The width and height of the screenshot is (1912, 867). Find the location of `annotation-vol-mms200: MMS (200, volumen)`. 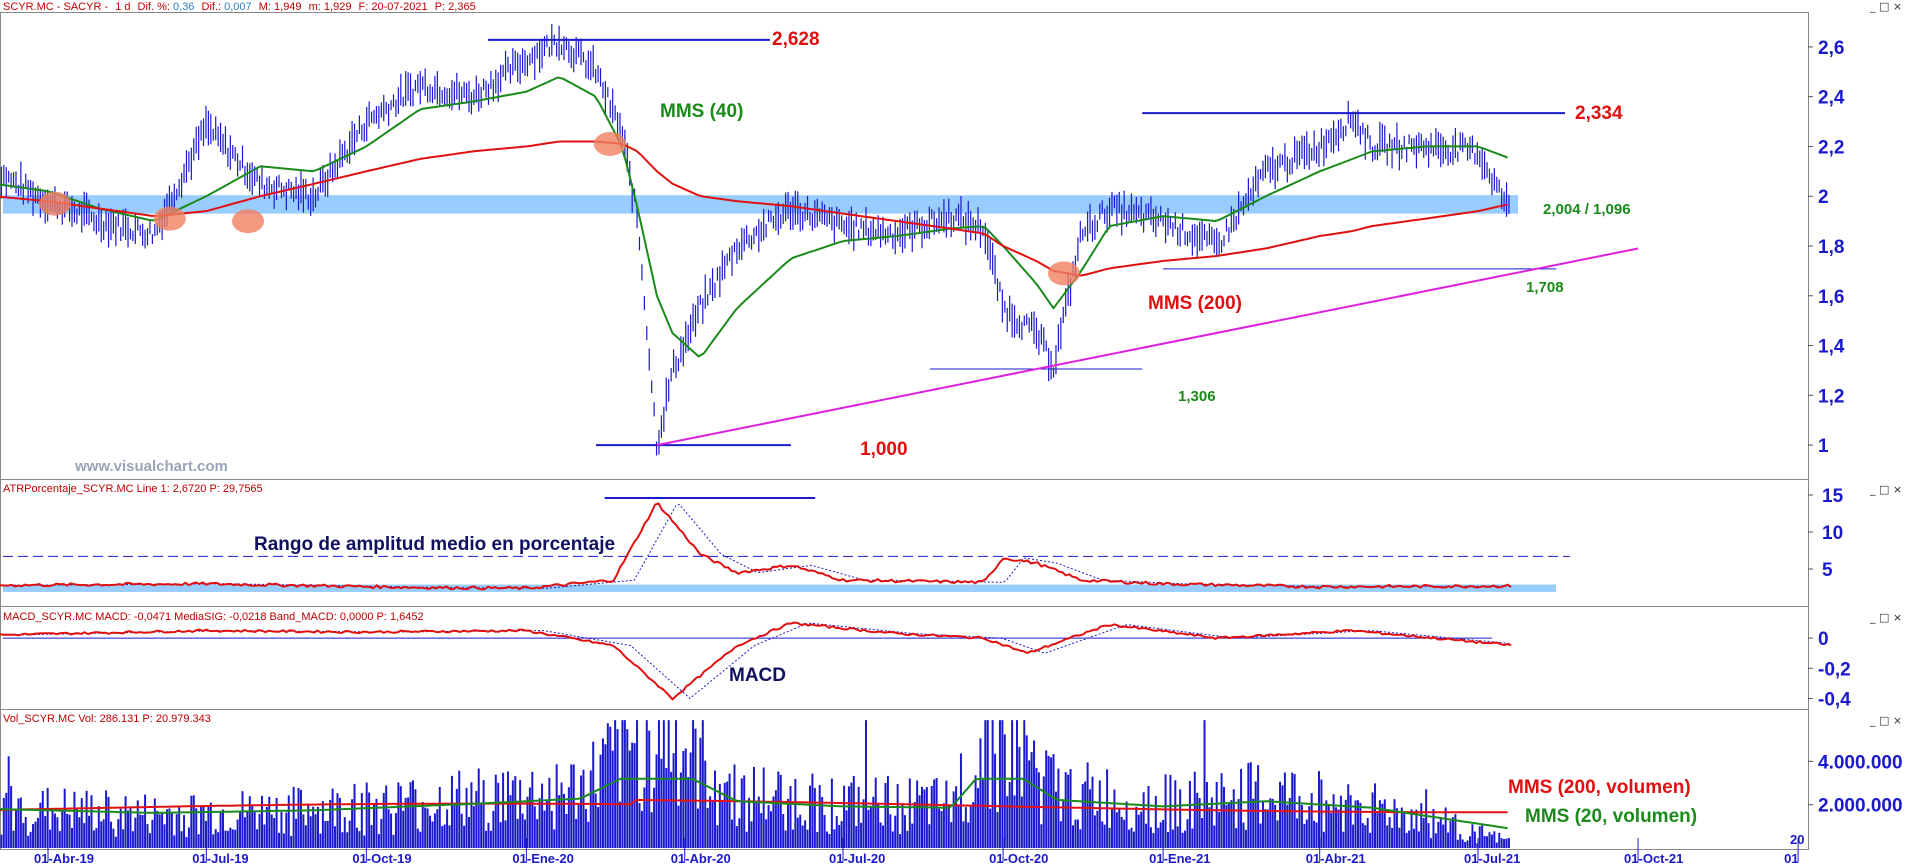

annotation-vol-mms200: MMS (200, volumen) is located at coordinates (1599, 787).